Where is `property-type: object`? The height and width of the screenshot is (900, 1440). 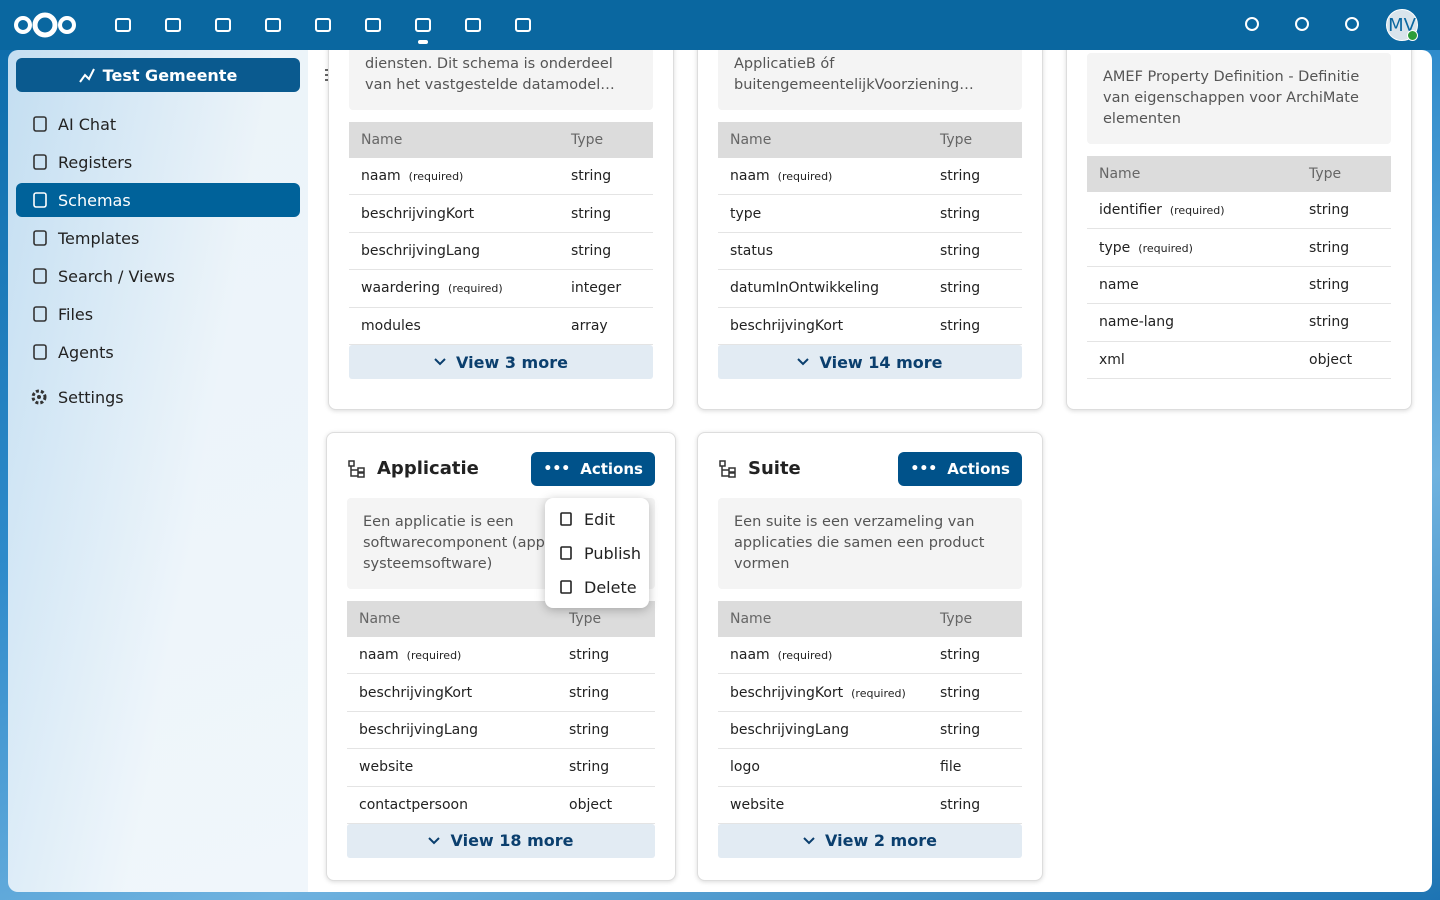 property-type: object is located at coordinates (1331, 359).